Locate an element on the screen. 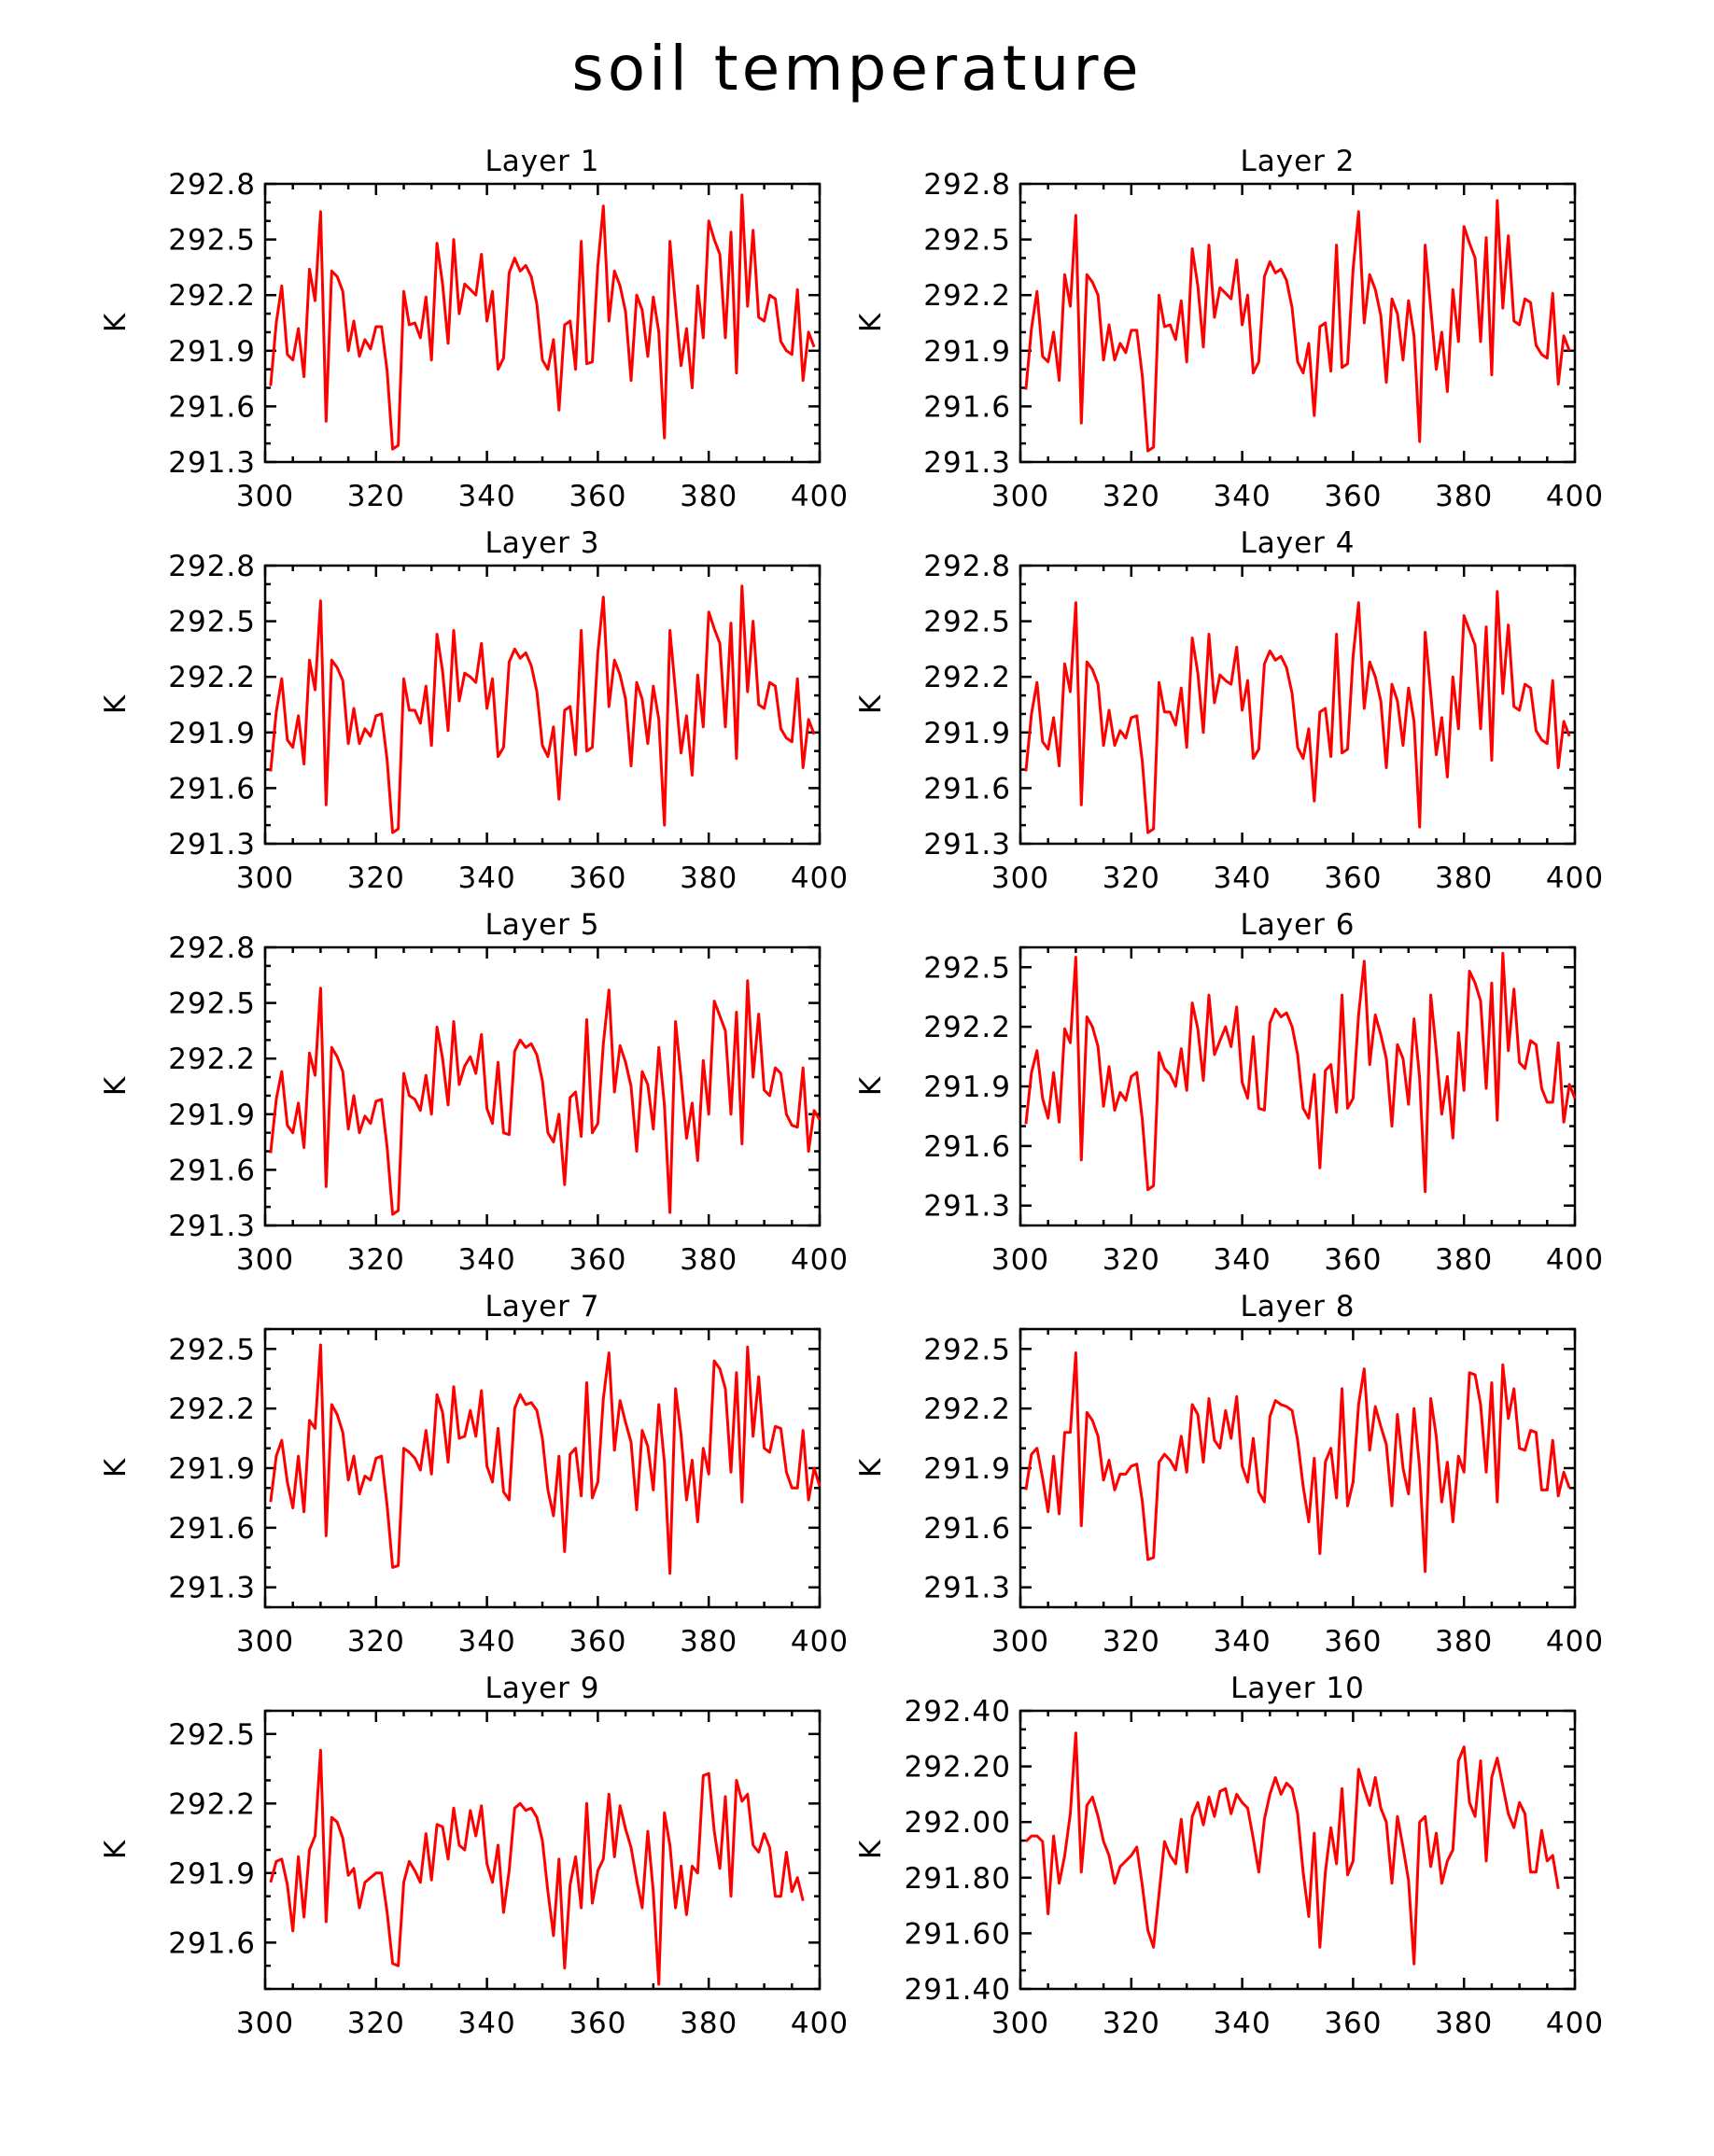 This screenshot has width=1714, height=2156. y-tick-label: 292.20 is located at coordinates (958, 1768).